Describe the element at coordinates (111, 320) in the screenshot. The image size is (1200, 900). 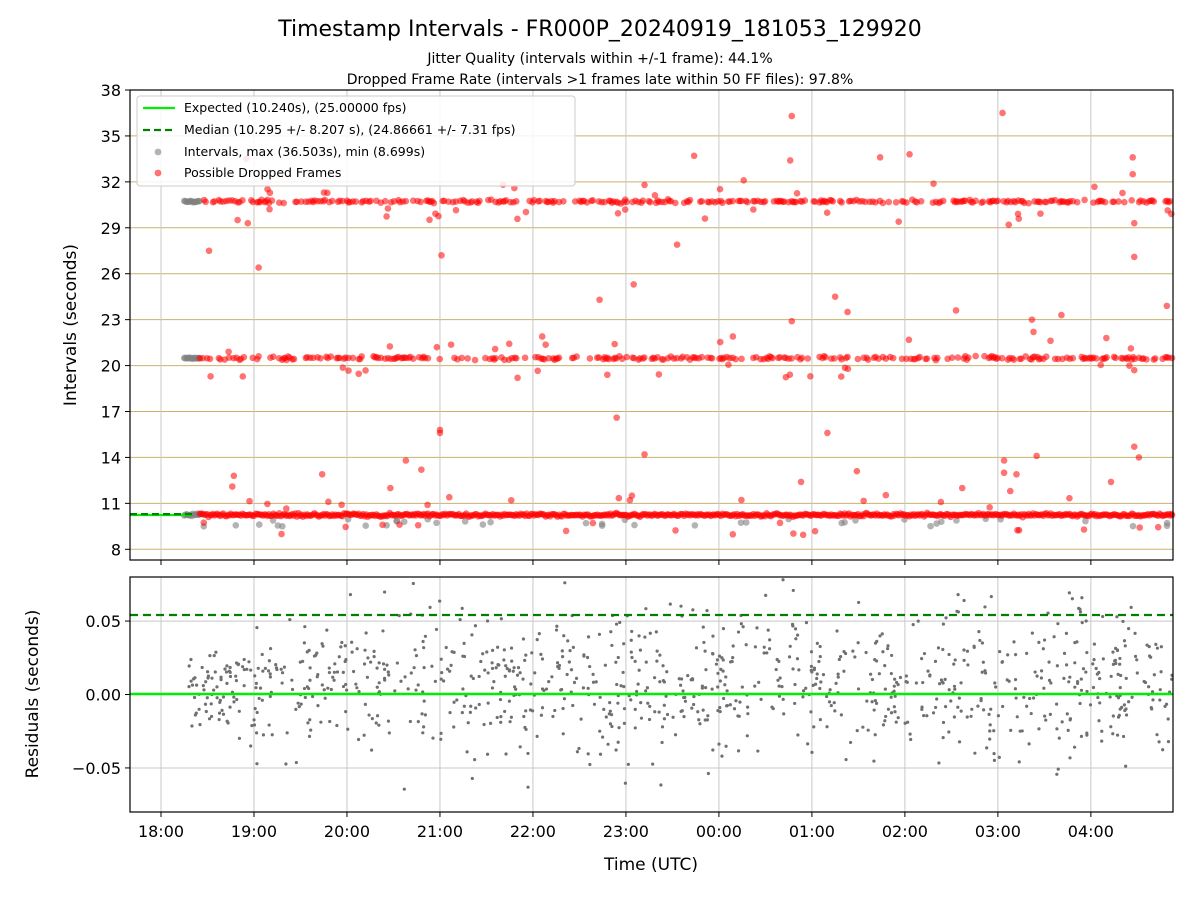
I see `top-y-tick-label: 23` at that location.